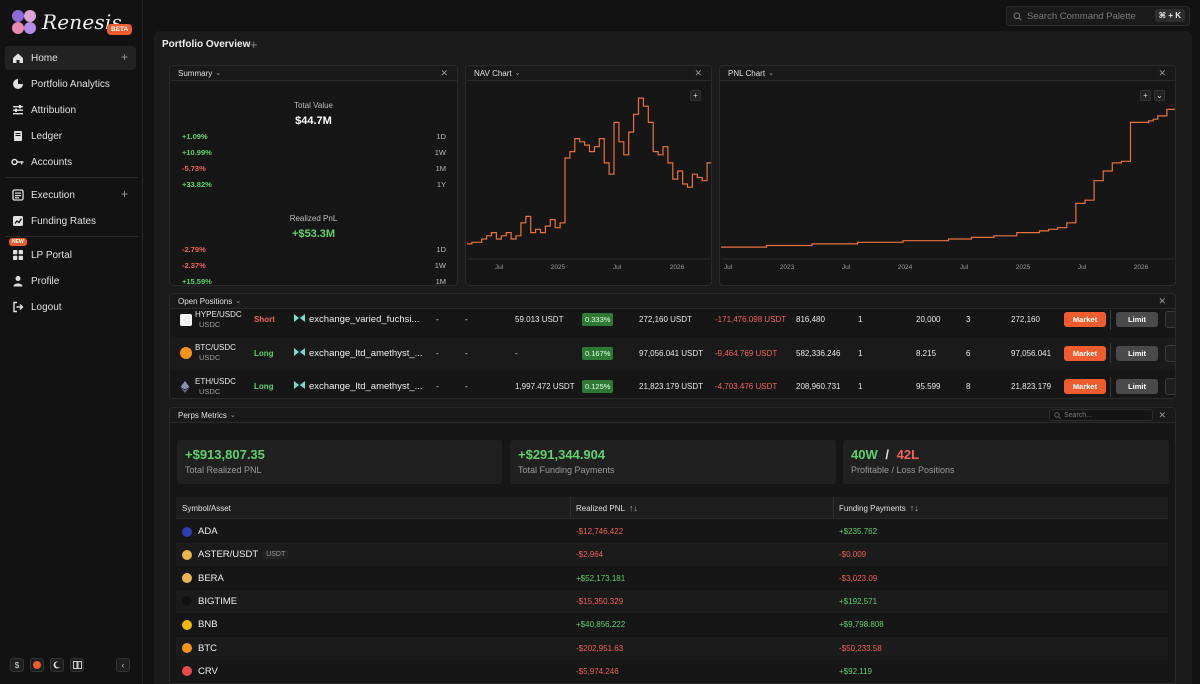  What do you see at coordinates (1082, 267) in the screenshot?
I see `x-tick-label: Jul` at bounding box center [1082, 267].